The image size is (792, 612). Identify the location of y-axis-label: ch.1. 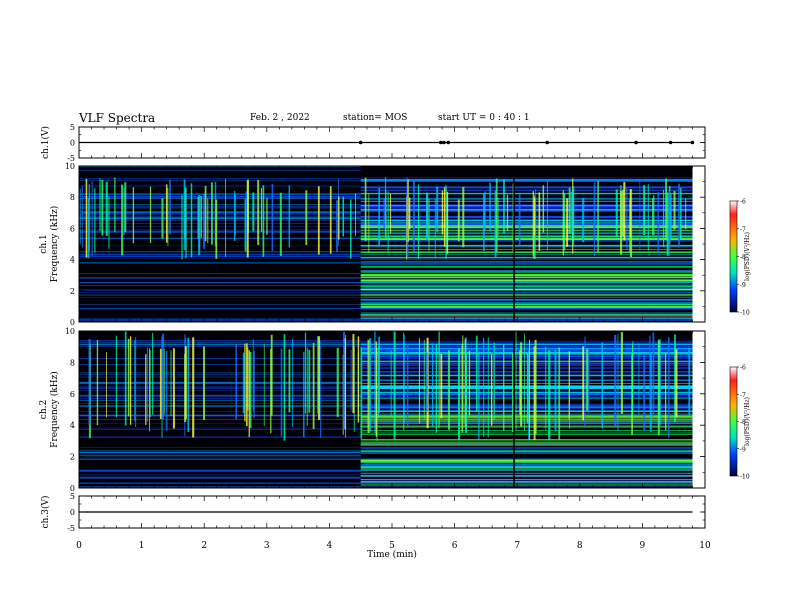
(44, 243).